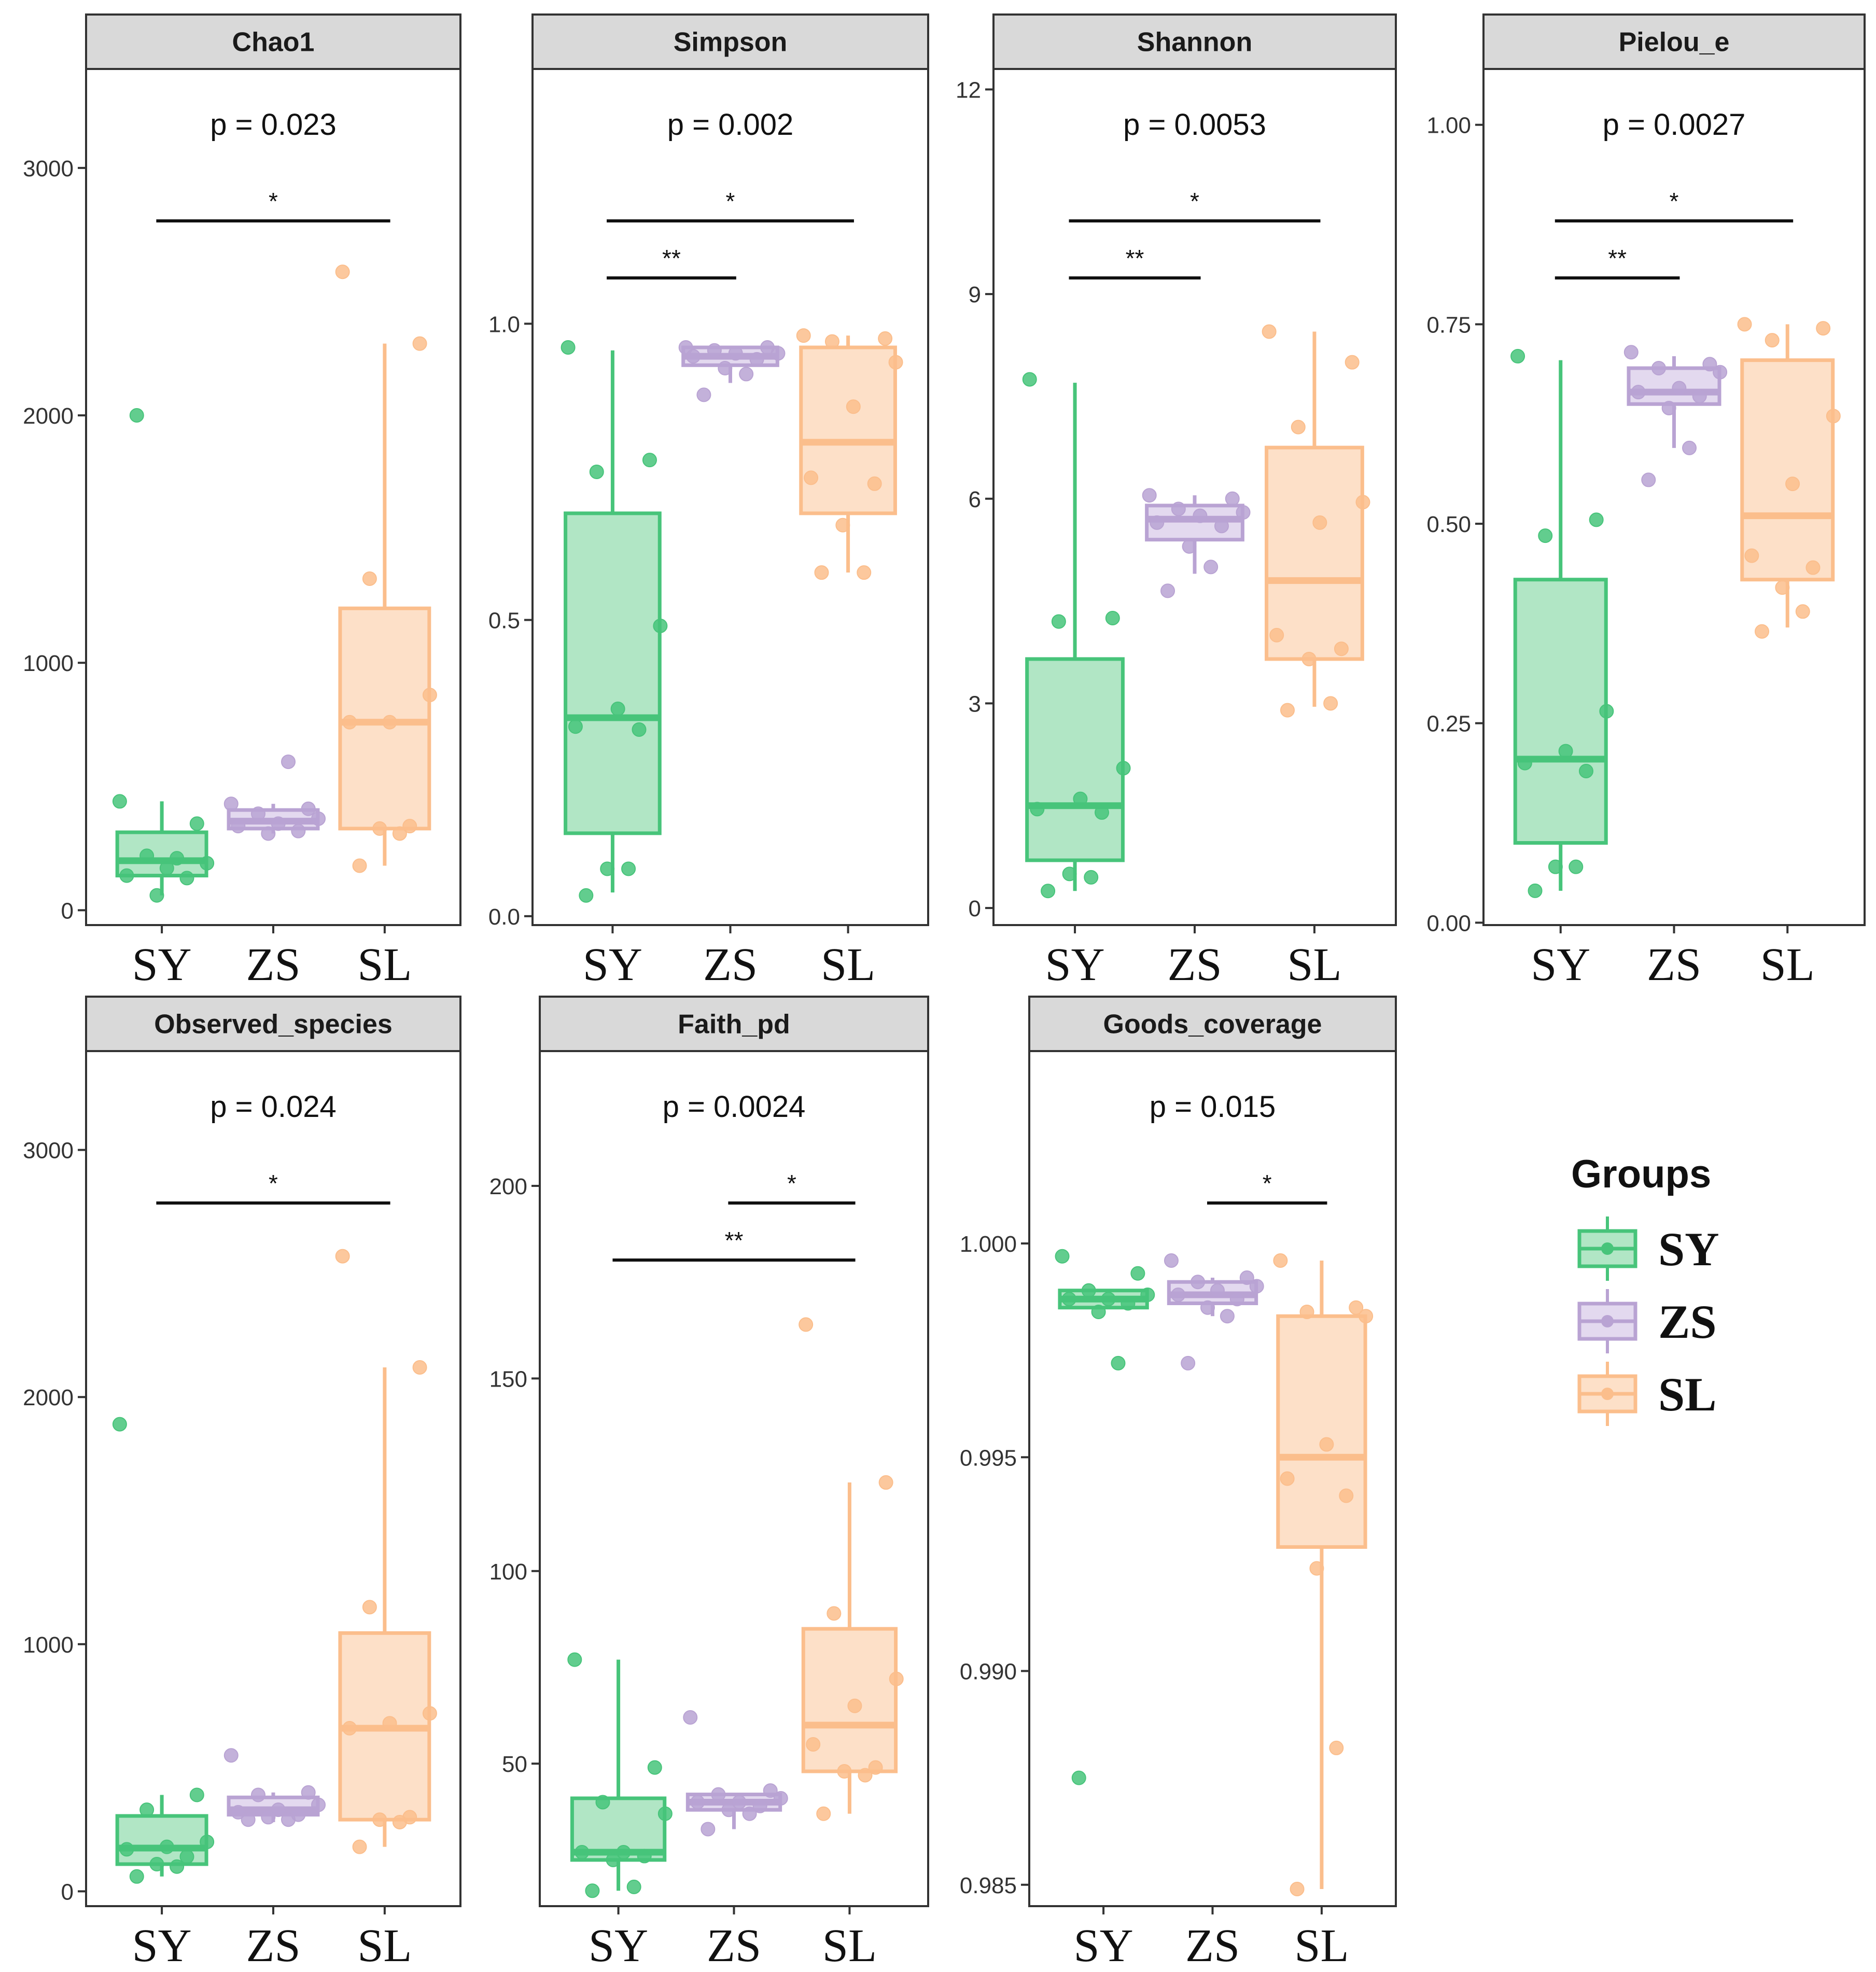 The image size is (1876, 1972). I want to click on y-tick-label: 9, so click(975, 294).